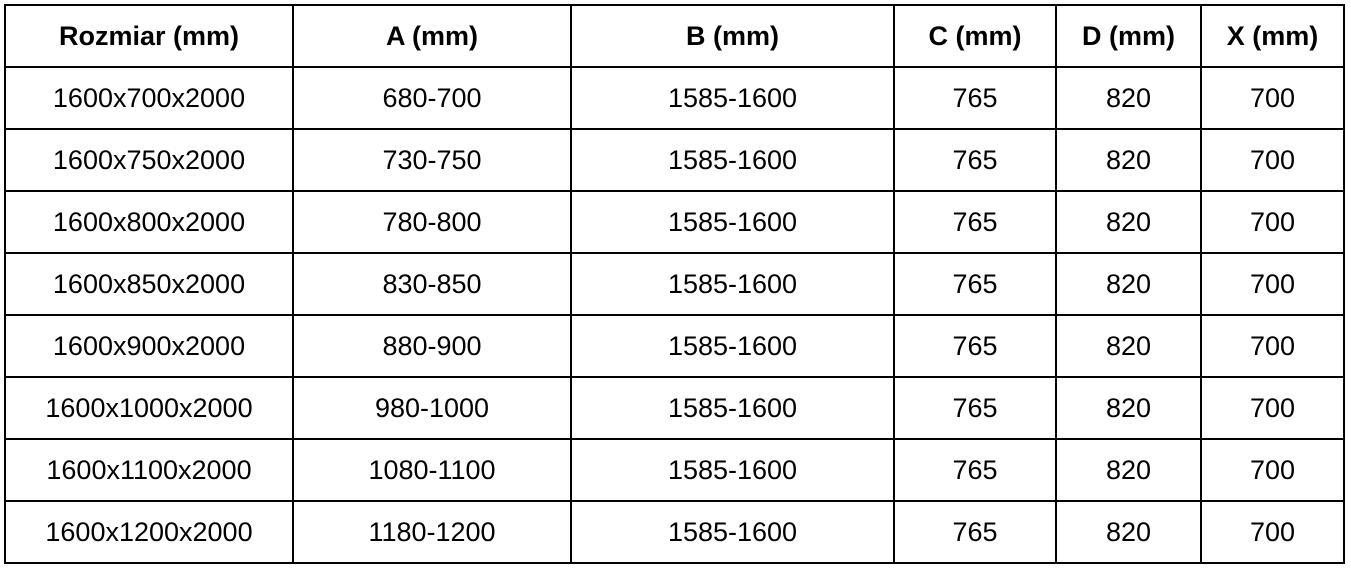 This screenshot has width=1351, height=587. Describe the element at coordinates (432, 346) in the screenshot. I see `table-cell: 880-900` at that location.